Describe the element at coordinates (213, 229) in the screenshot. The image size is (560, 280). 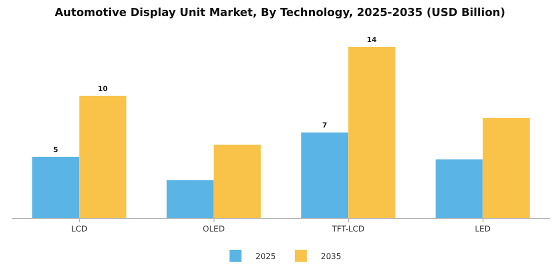
I see `x-tick-label: OLED` at that location.